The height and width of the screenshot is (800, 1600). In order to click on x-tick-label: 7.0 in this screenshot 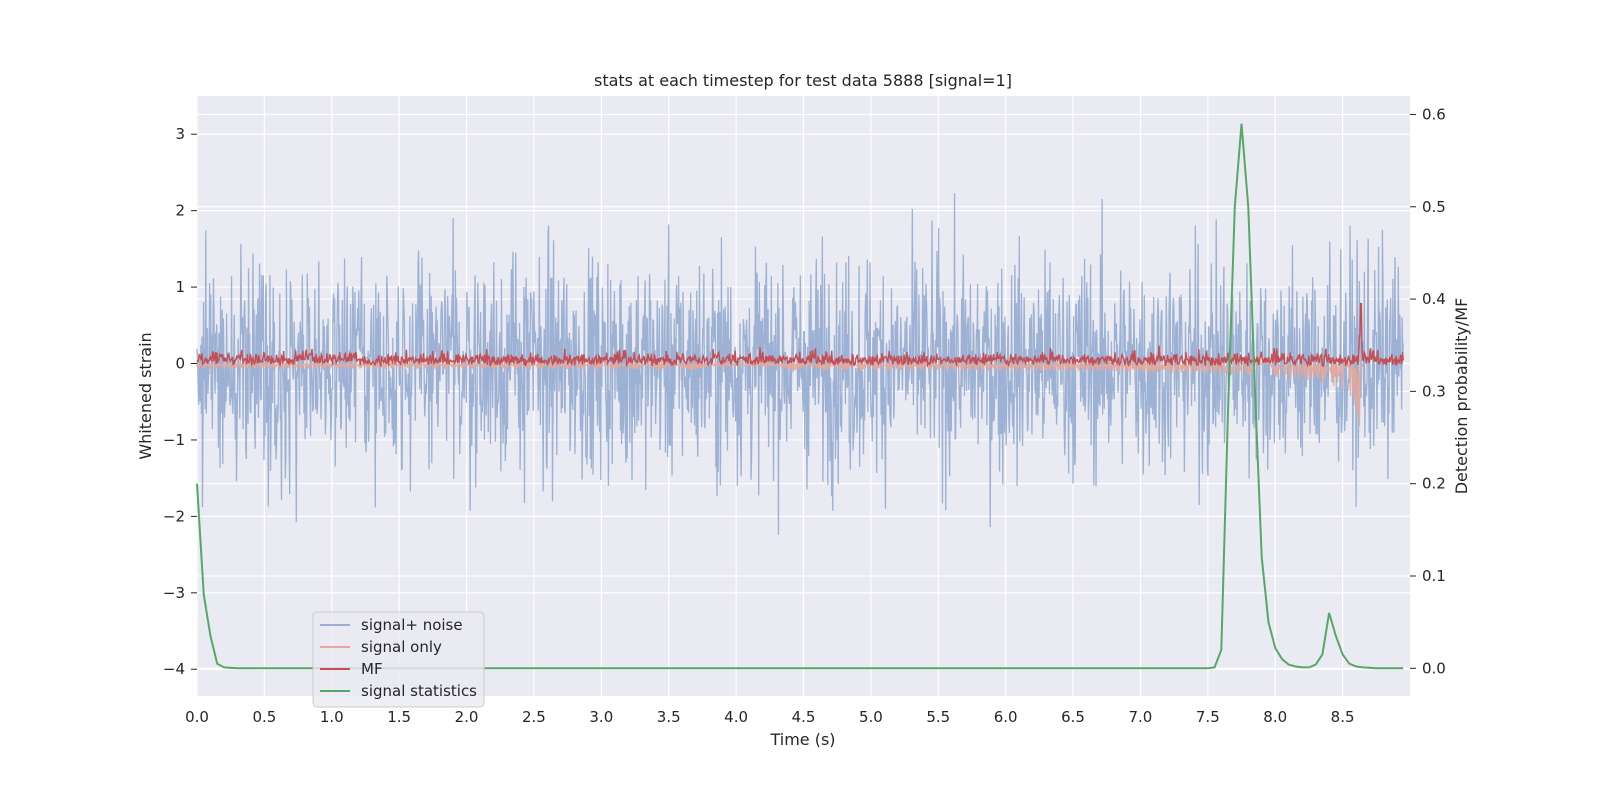, I will do `click(1141, 717)`.